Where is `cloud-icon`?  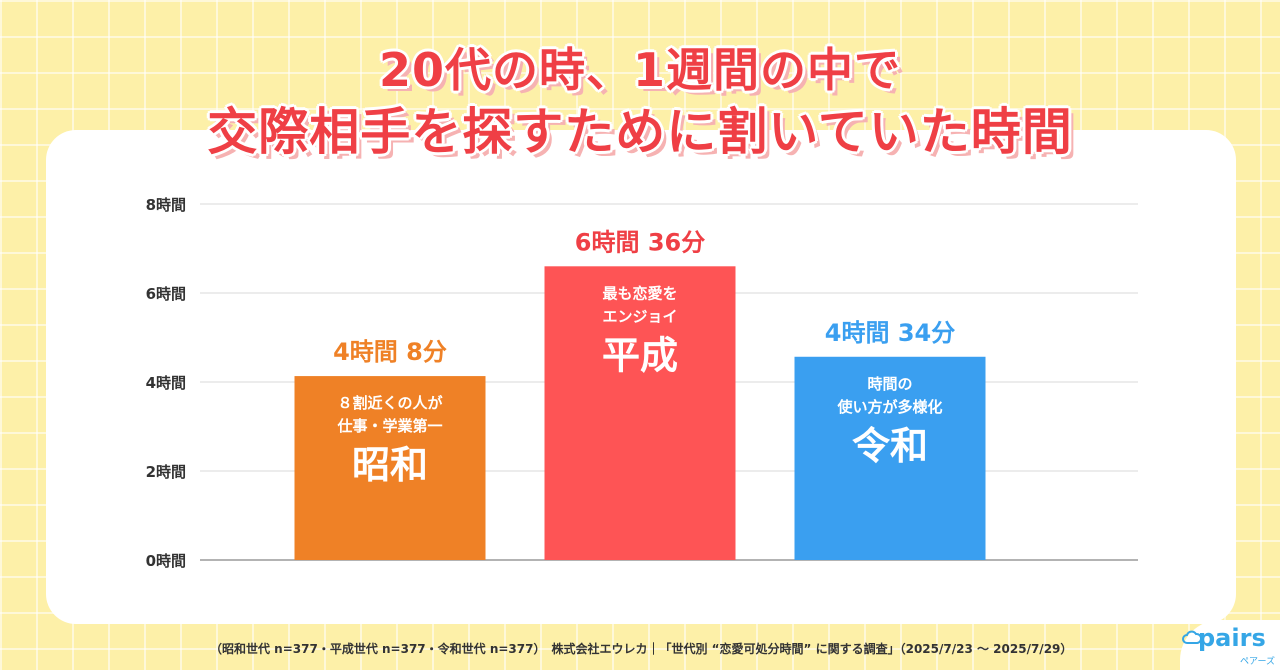 cloud-icon is located at coordinates (1192, 637).